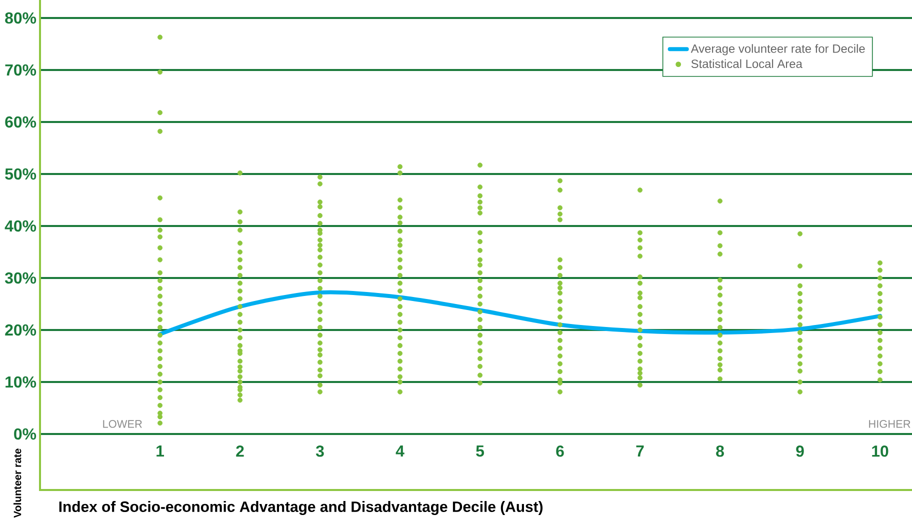  I want to click on y-axis-title: Volunteer rate, so click(18, 483).